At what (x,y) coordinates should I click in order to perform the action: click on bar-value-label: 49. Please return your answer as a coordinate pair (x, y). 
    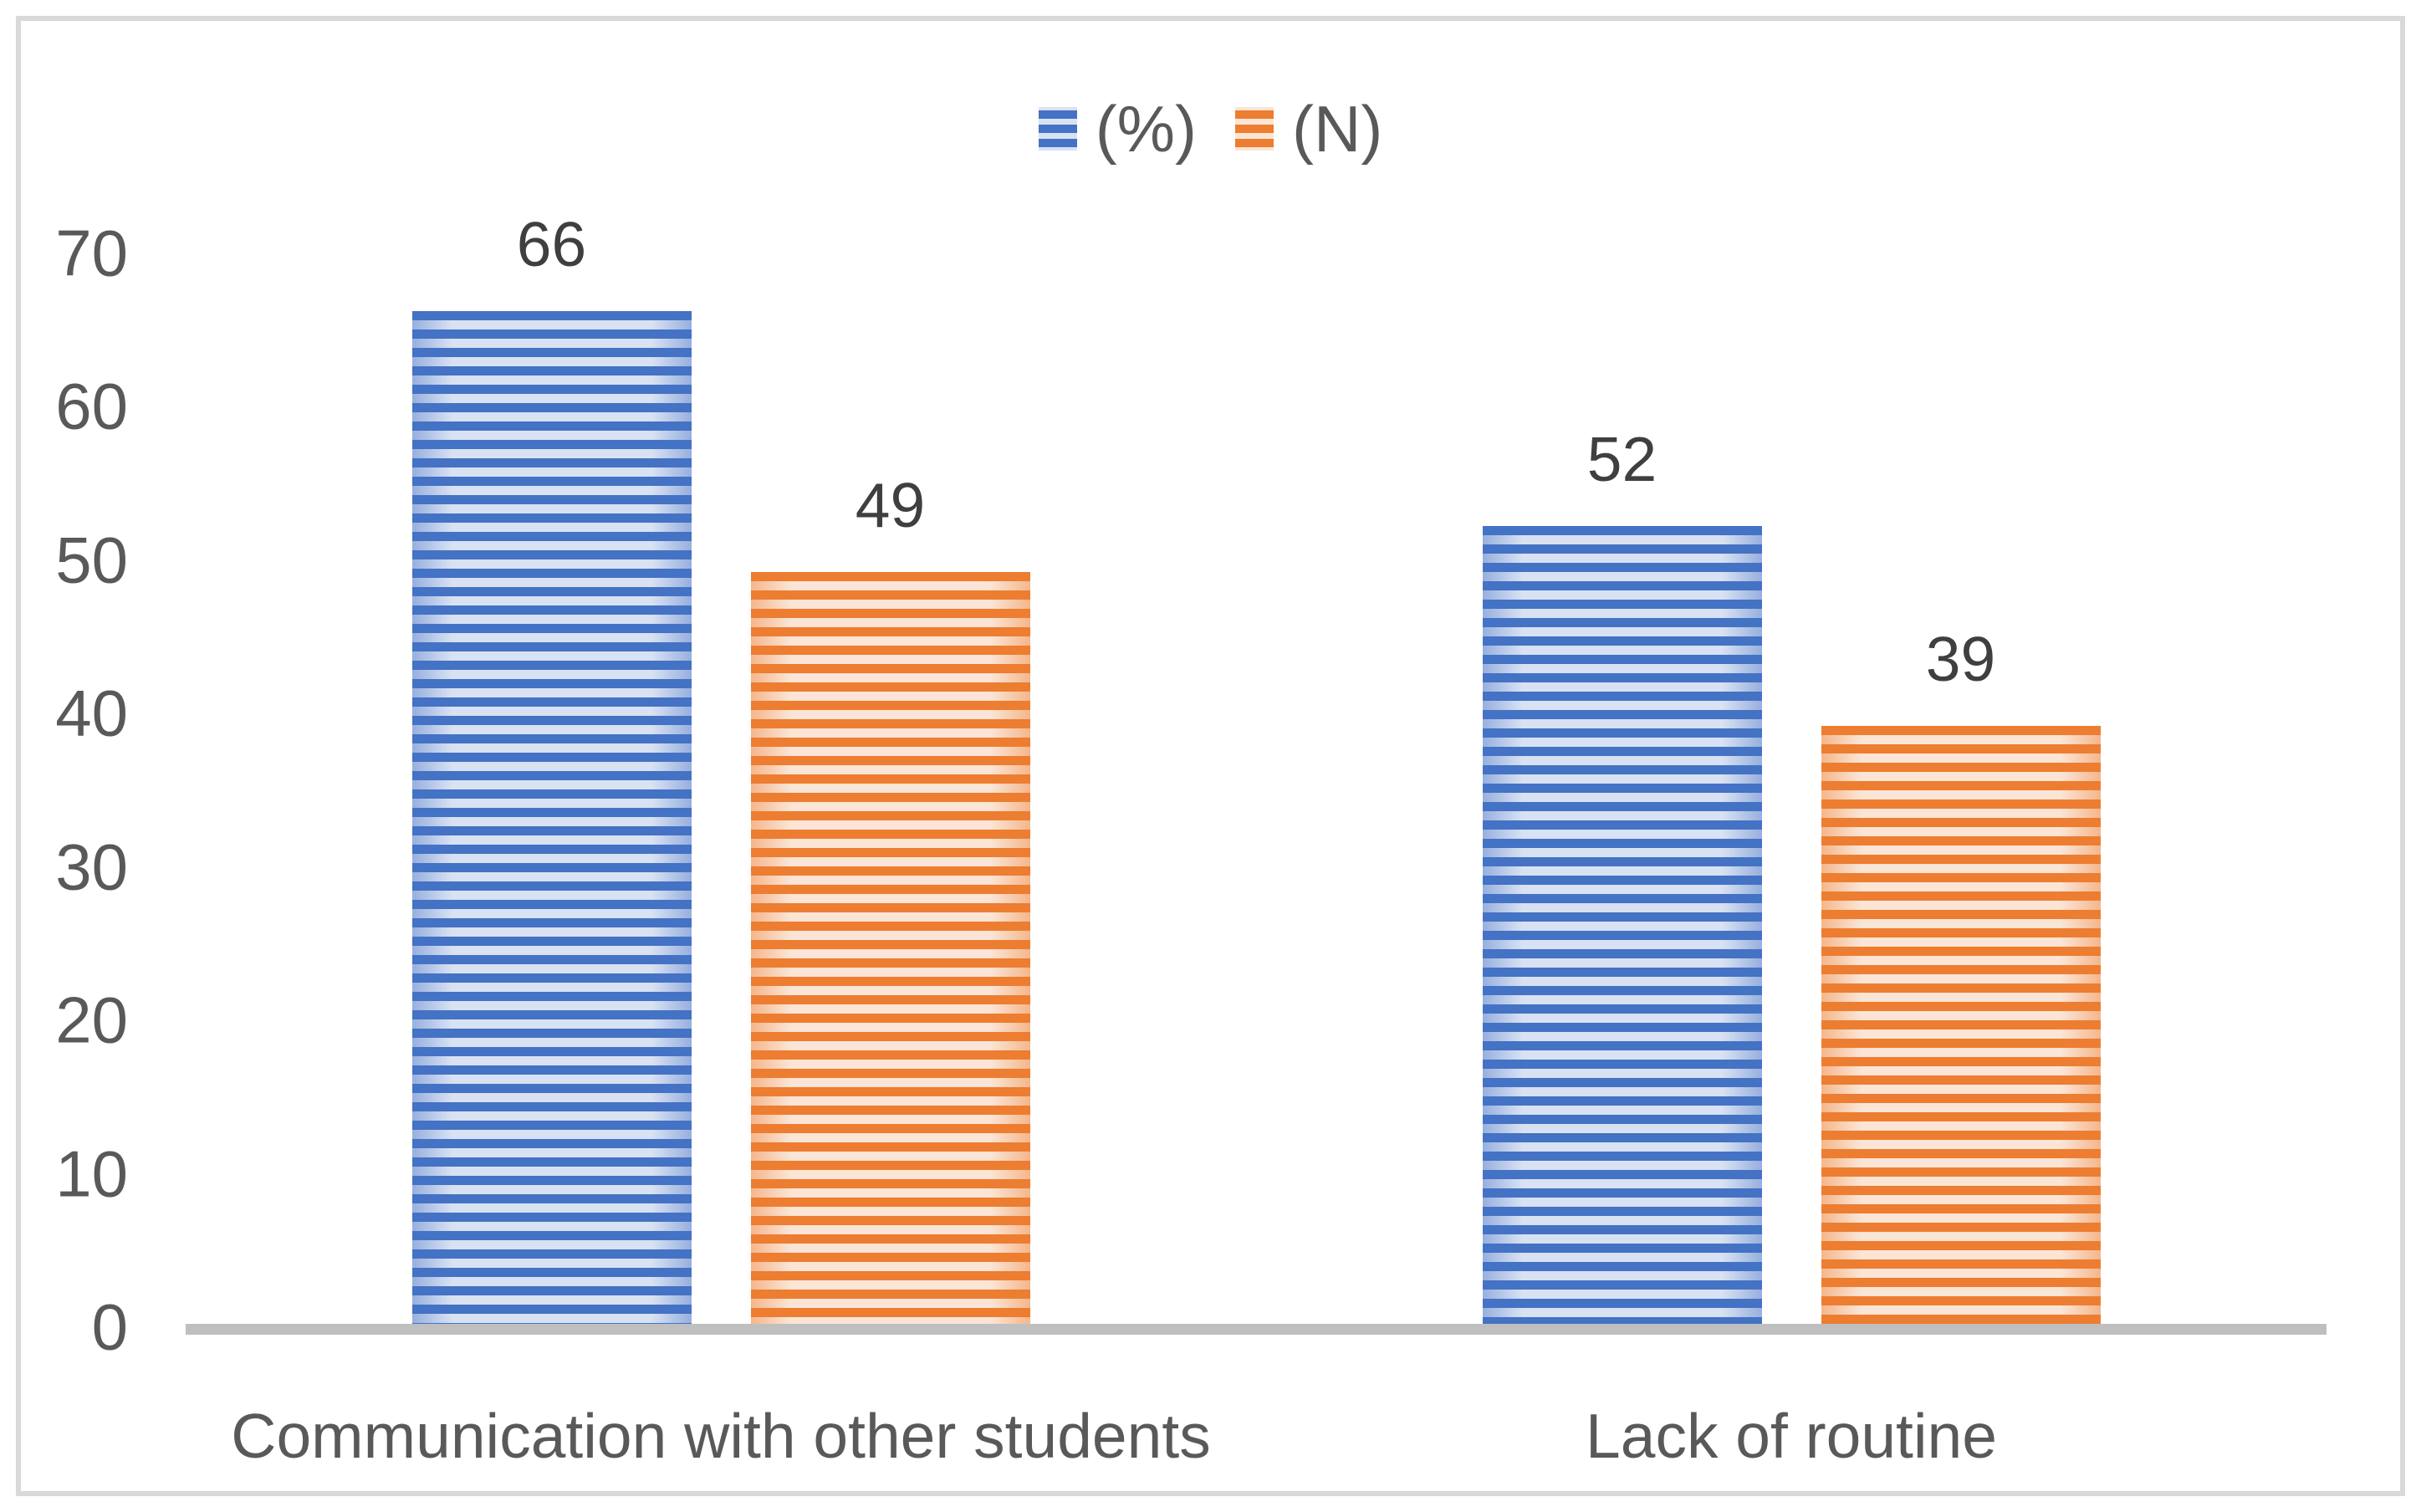
    Looking at the image, I should click on (890, 505).